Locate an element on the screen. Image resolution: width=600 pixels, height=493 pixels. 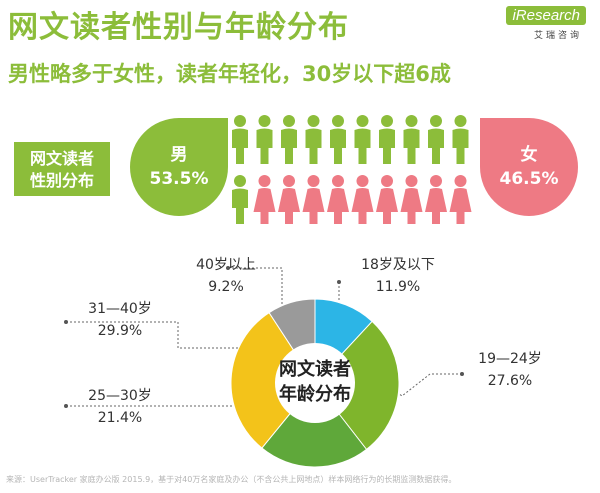
page-subtitle: 男性略多于女性，读者年轻化，30岁以下超6成 is located at coordinates (229, 74).